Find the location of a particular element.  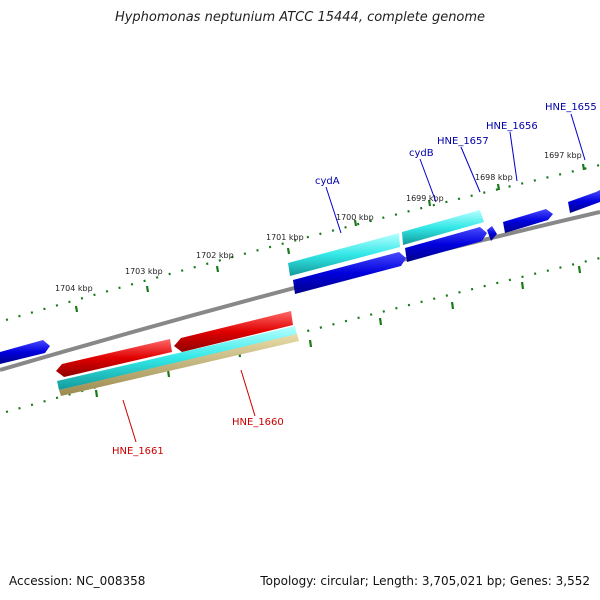

gene-label-hne-1660: HNE_1660 is located at coordinates (258, 422).